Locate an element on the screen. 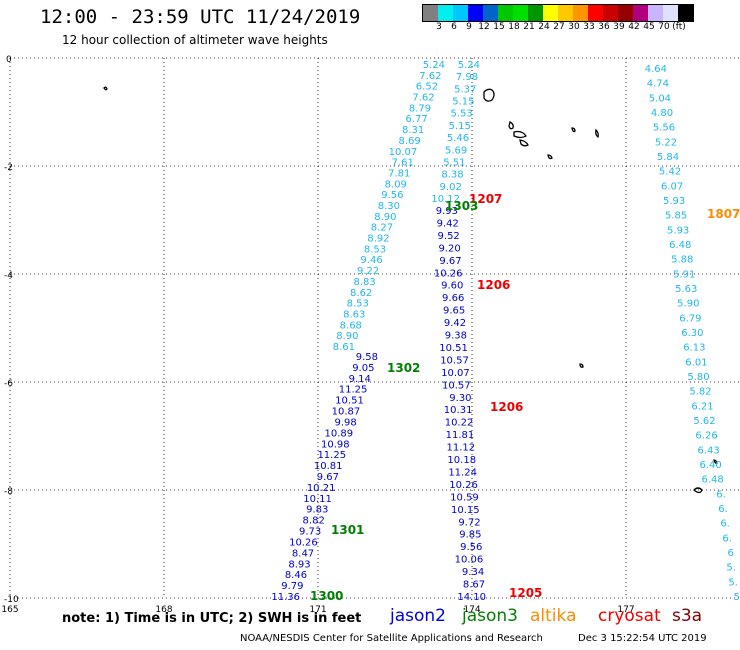 The height and width of the screenshot is (650, 740). pass-label: 1207 is located at coordinates (485, 199).